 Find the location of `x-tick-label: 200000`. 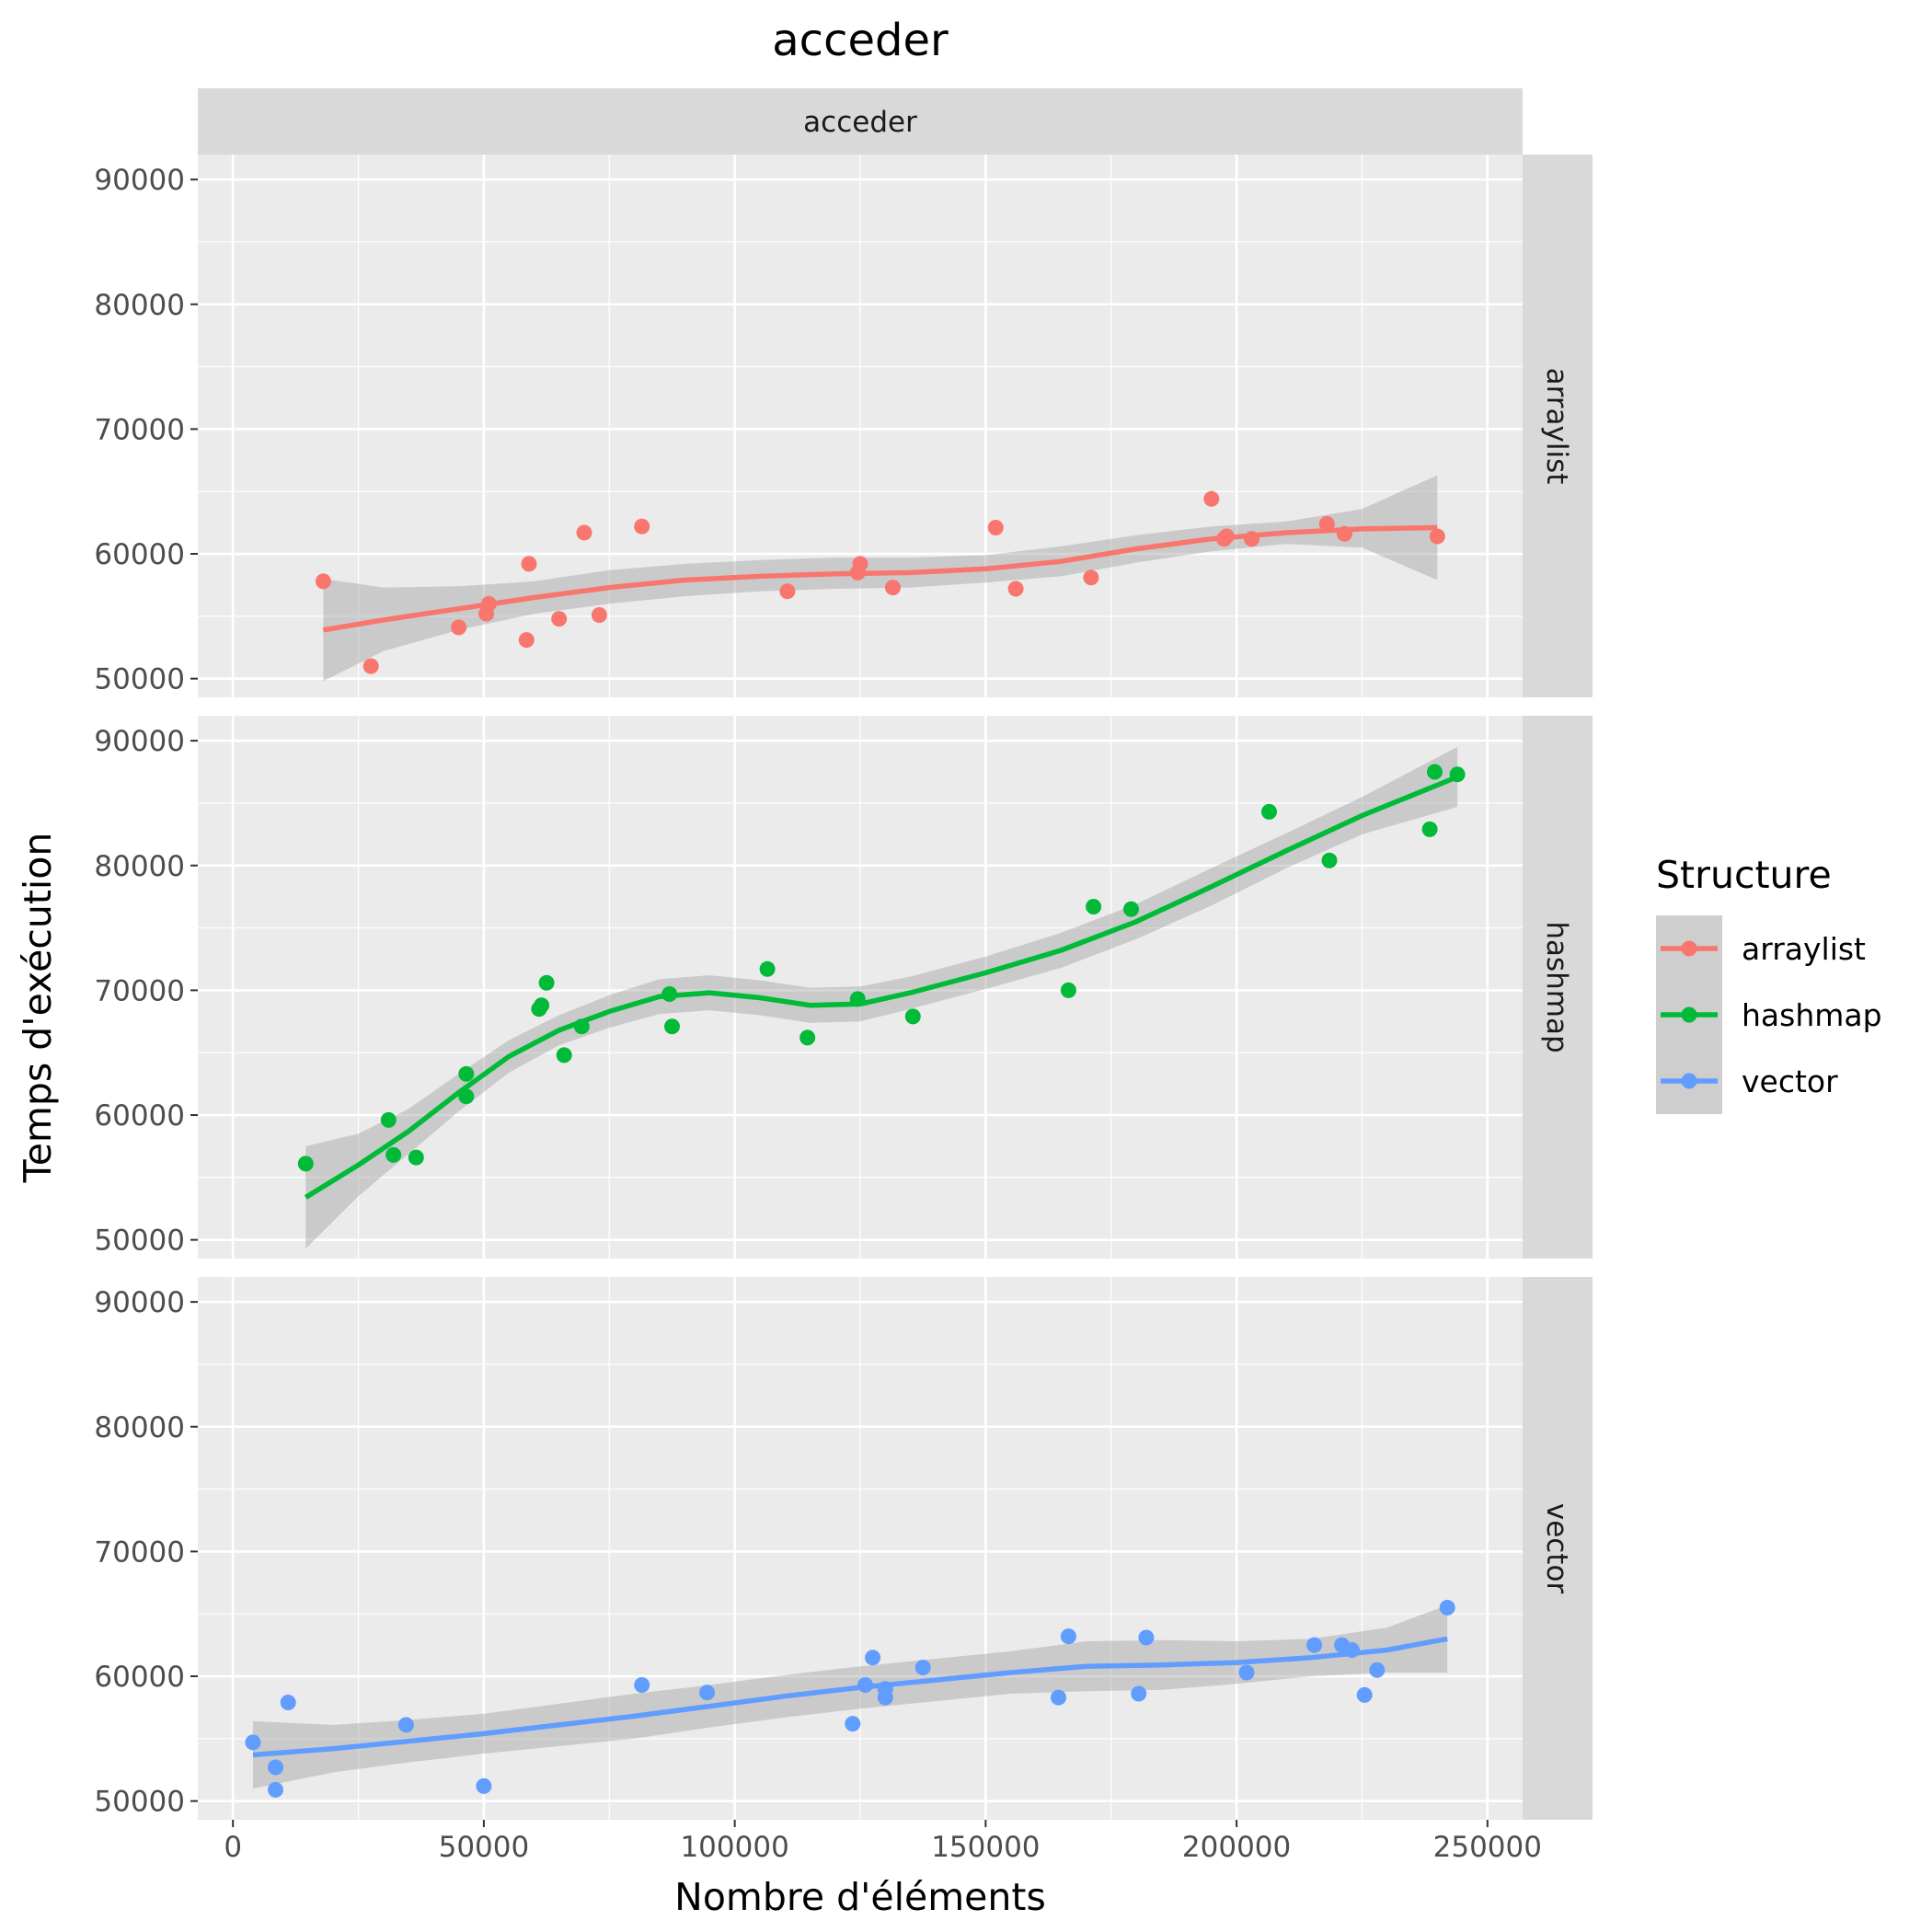

x-tick-label: 200000 is located at coordinates (1236, 1847).